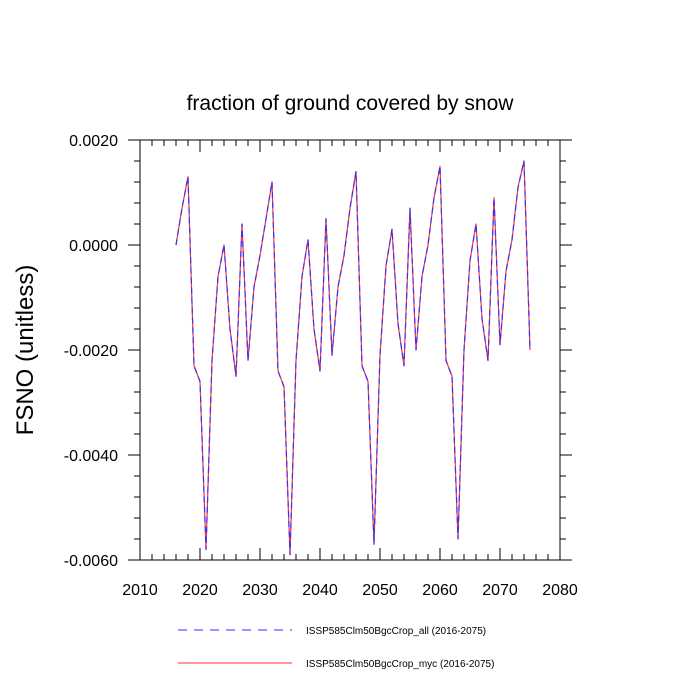 This screenshot has height=700, width=700. Describe the element at coordinates (25, 350) in the screenshot. I see `y-axis-label: FSNO (unitless)` at that location.